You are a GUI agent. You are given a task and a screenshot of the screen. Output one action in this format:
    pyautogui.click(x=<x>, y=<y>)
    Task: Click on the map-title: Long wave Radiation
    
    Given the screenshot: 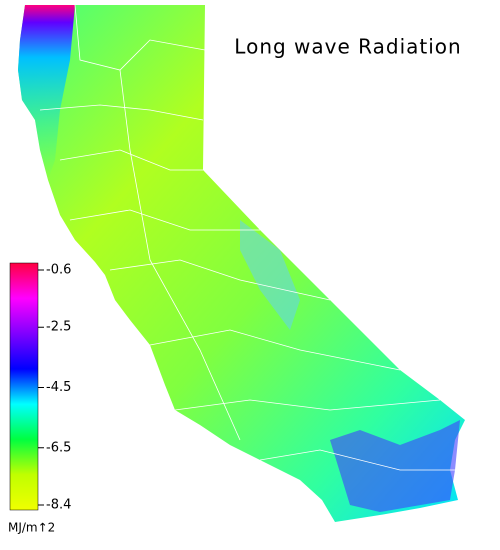 What is the action you would take?
    pyautogui.click(x=347, y=47)
    